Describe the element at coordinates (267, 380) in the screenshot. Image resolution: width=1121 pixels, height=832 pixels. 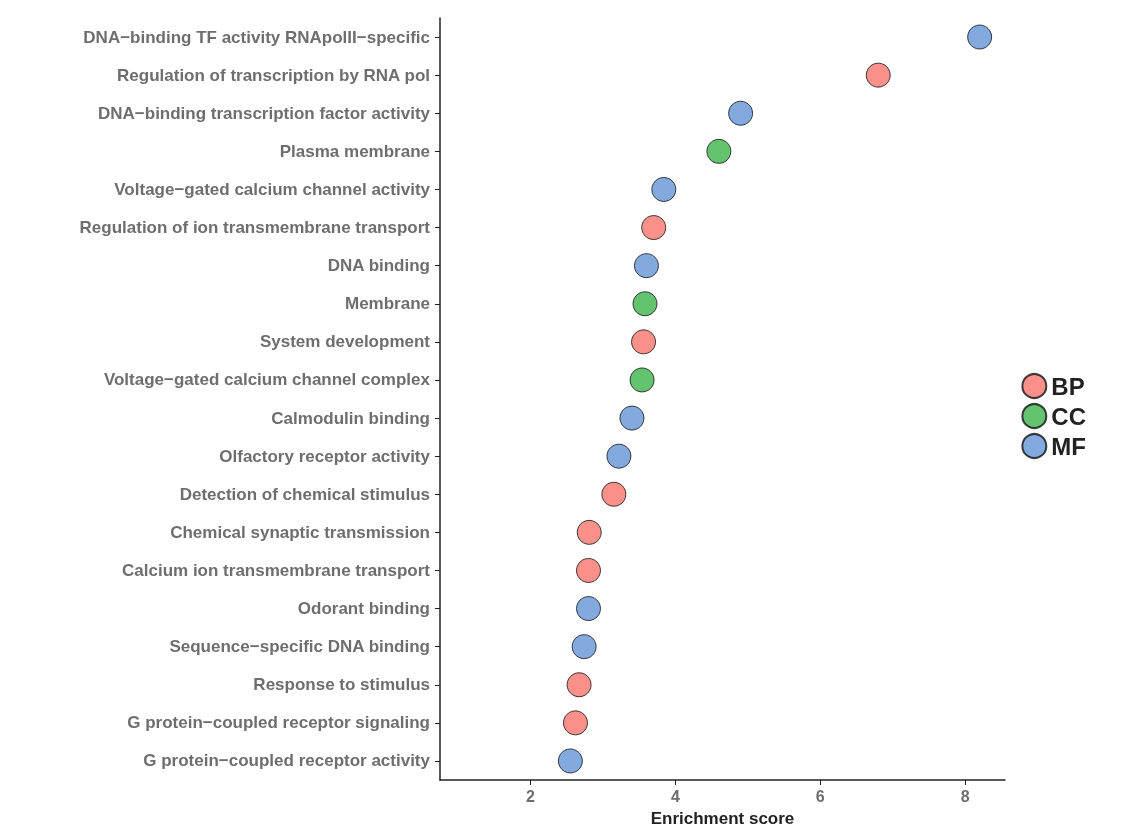
I see `y-tick-label: Voltage−gated calcium channel complex` at that location.